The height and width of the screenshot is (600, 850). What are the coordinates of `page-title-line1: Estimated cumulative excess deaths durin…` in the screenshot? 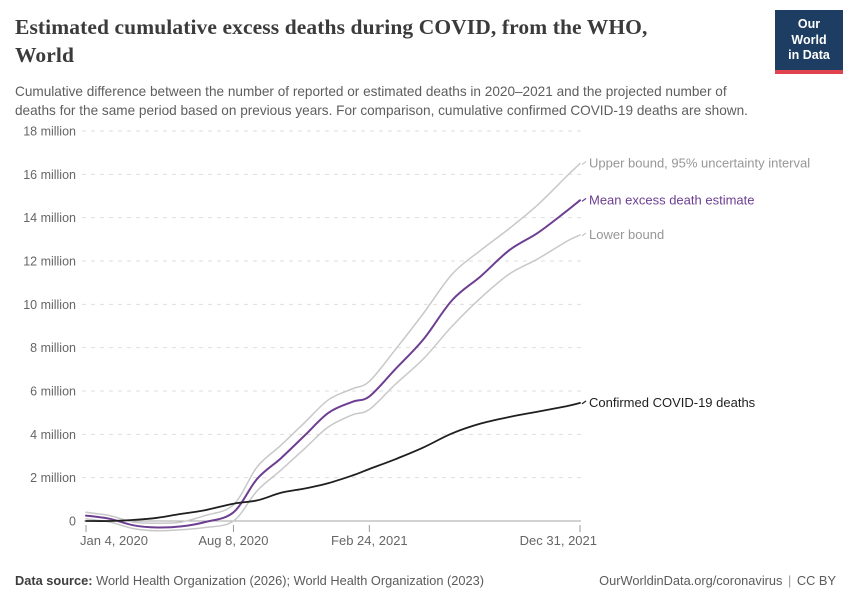 It's located at (331, 27).